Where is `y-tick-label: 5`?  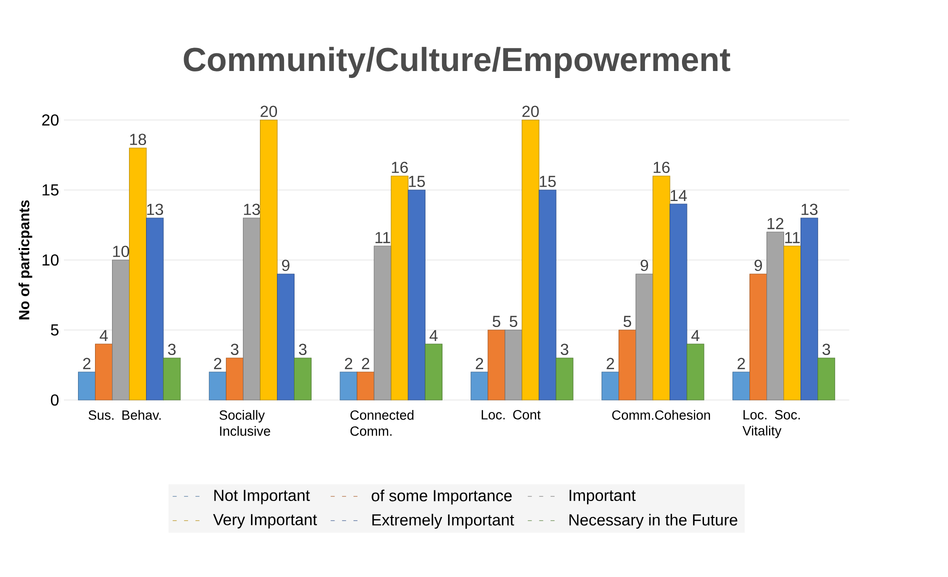
y-tick-label: 5 is located at coordinates (54, 330).